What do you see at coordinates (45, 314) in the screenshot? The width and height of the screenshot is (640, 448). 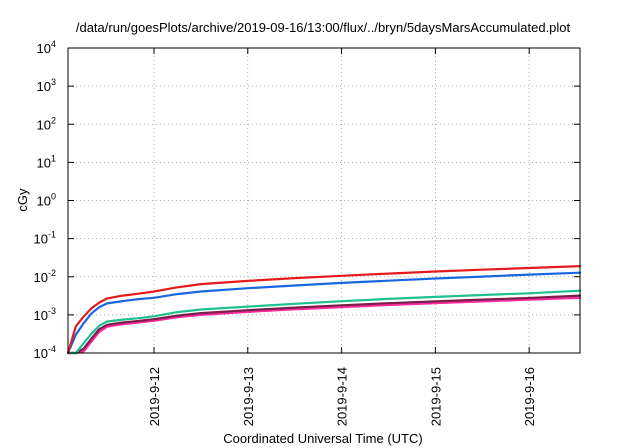 I see `y-tick-label: 10⁻³` at bounding box center [45, 314].